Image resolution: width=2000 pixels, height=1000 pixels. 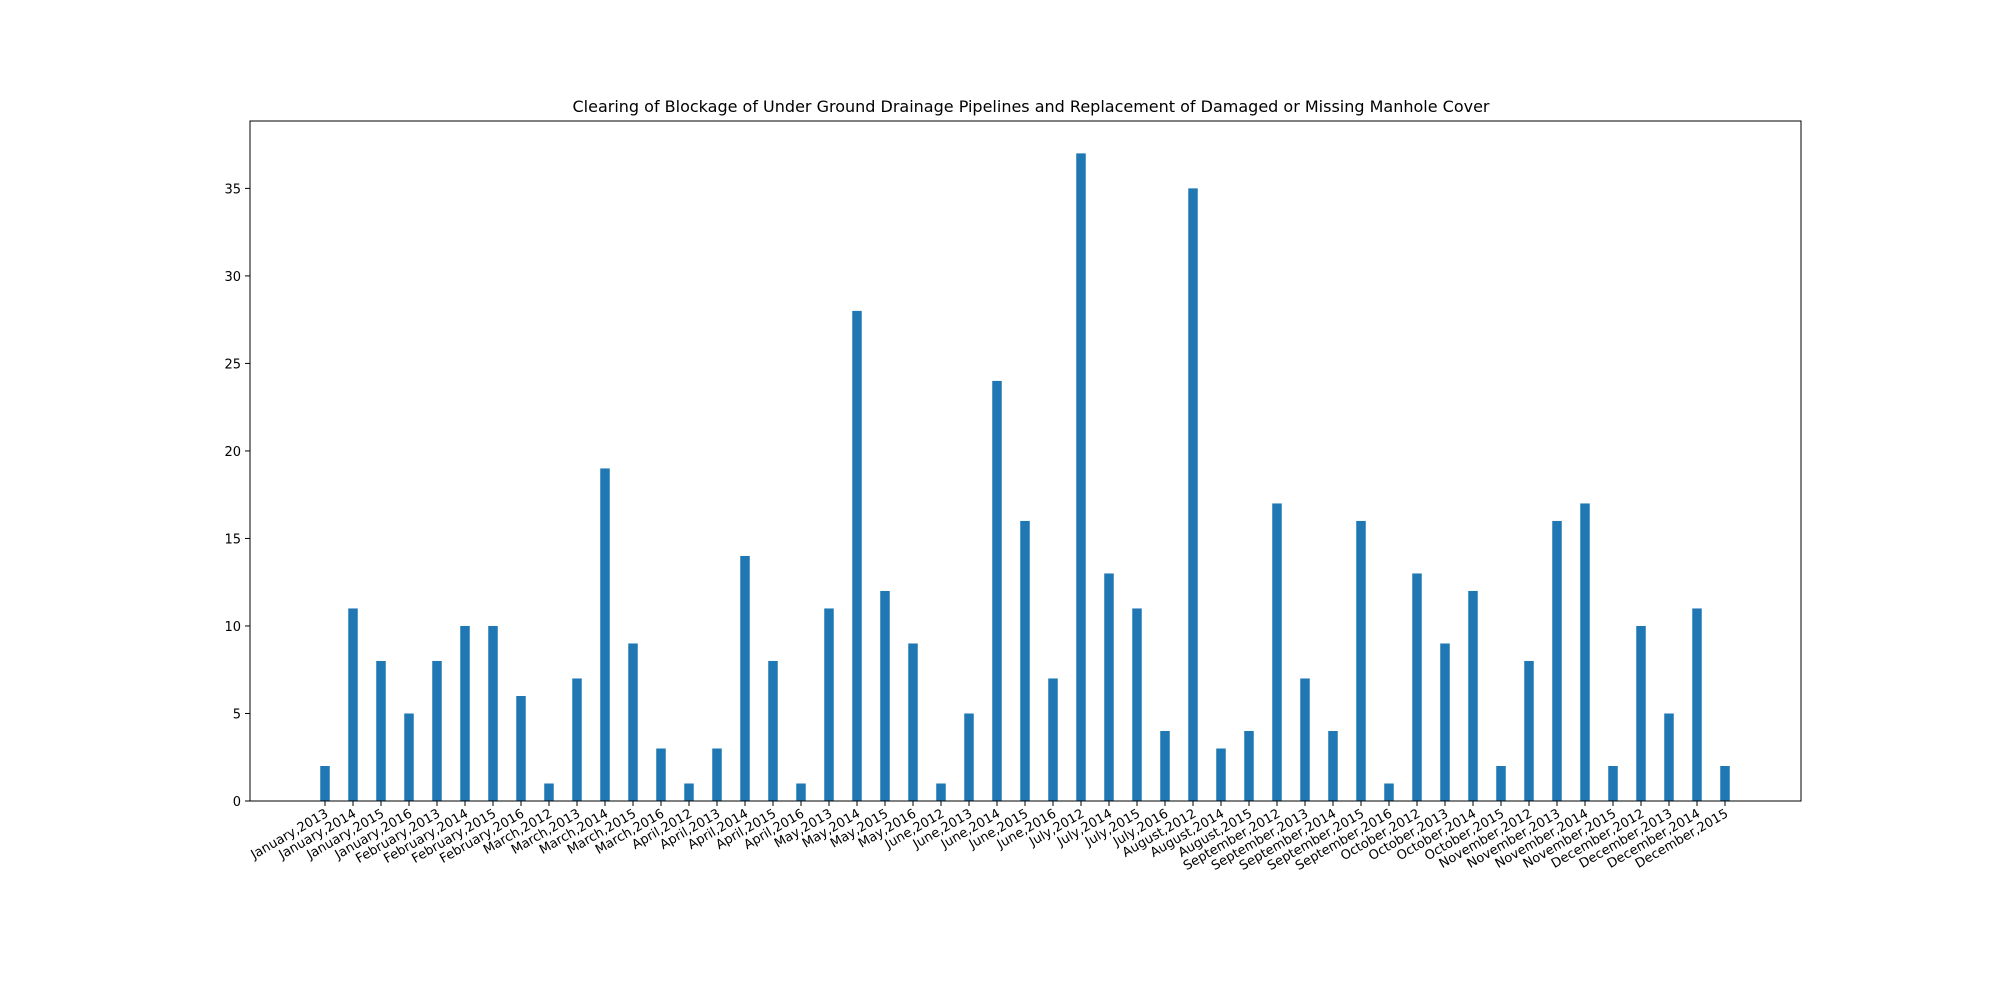 I want to click on y-tick-label: 20, so click(x=232, y=452).